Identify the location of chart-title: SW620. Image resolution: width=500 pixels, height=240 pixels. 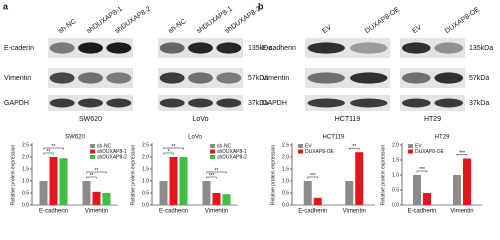
(75, 138).